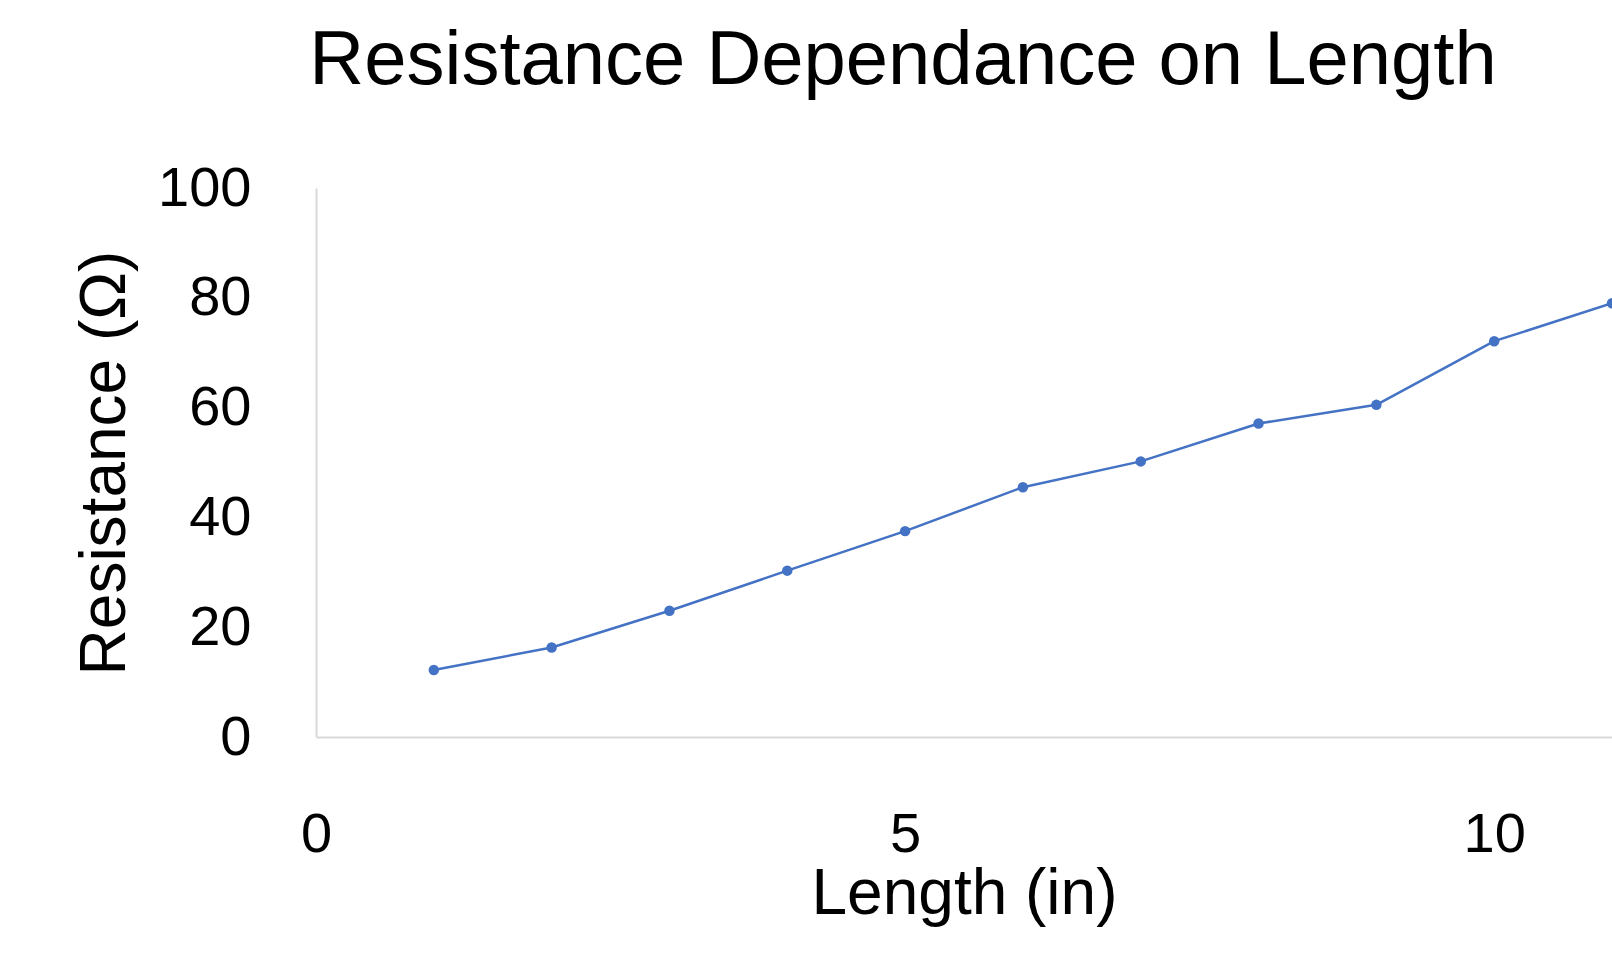  Describe the element at coordinates (316, 832) in the screenshot. I see `x-tick-label: 0` at that location.